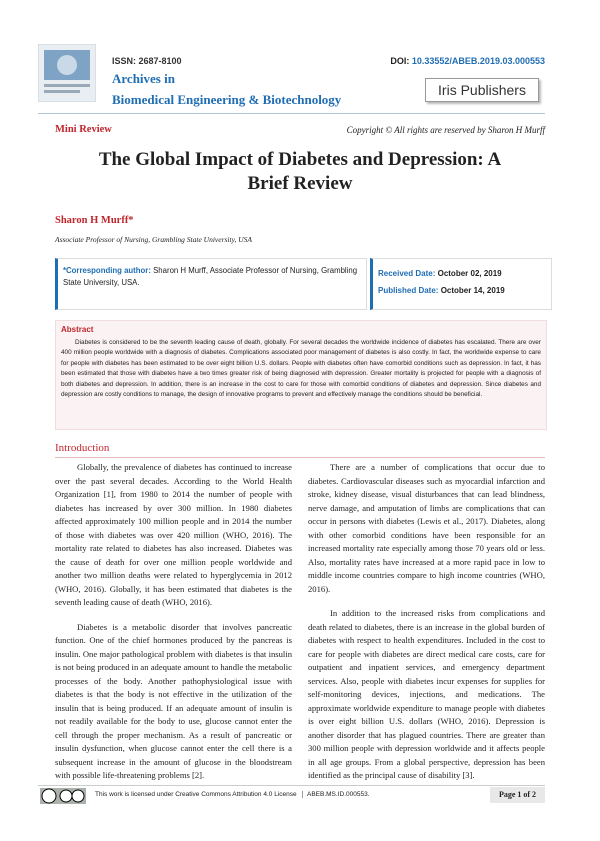 This screenshot has height=841, width=600. I want to click on published-label: Published Date:, so click(408, 290).